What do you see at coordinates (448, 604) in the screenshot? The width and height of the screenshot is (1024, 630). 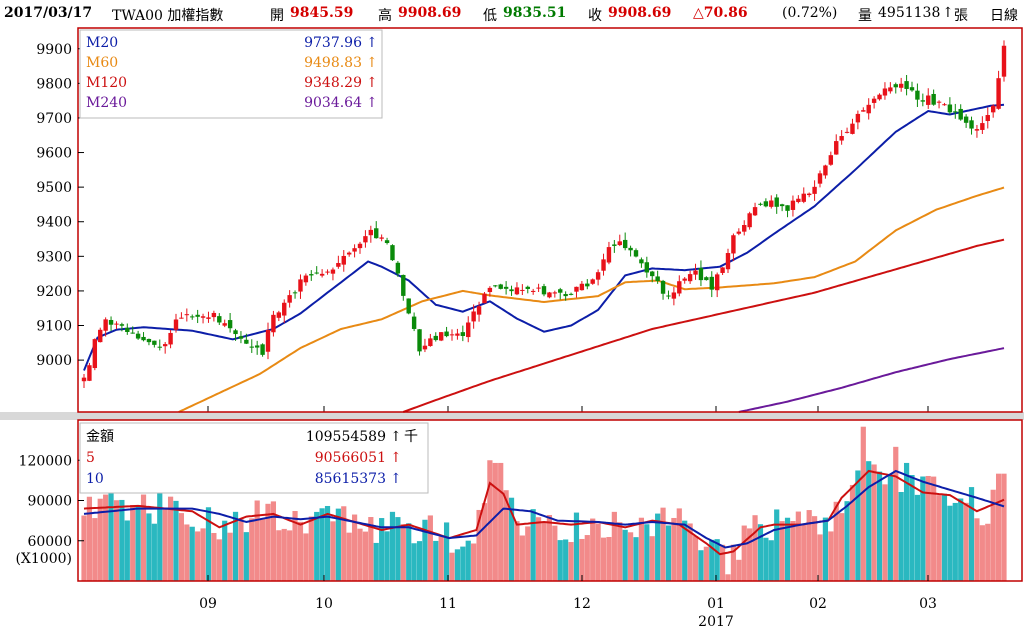 I see `x-tick-label: 11` at bounding box center [448, 604].